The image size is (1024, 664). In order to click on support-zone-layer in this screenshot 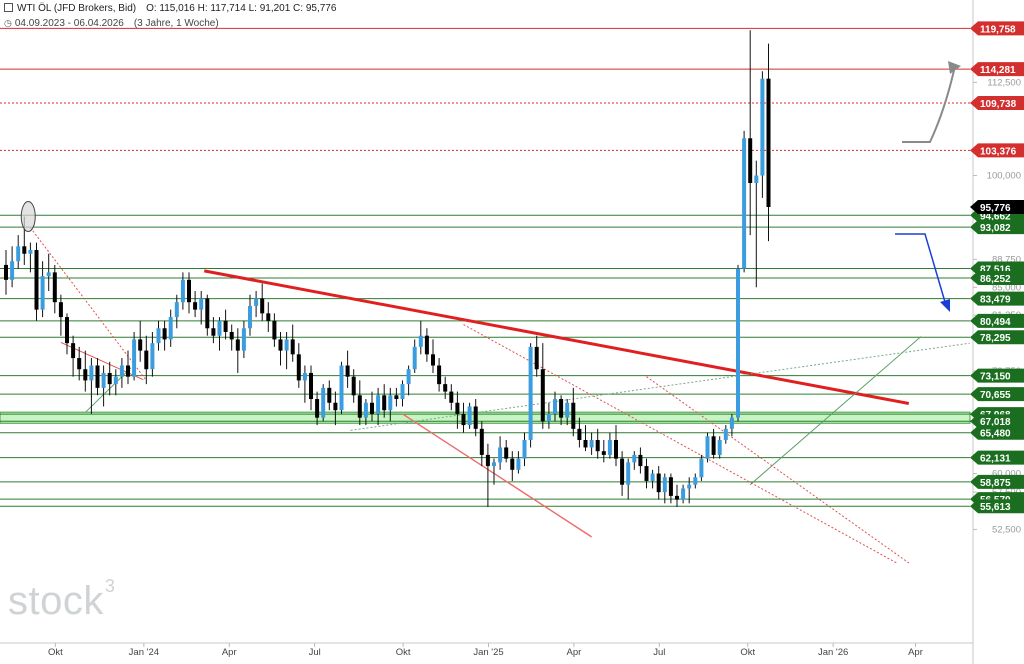, I will do `click(485, 417)`.